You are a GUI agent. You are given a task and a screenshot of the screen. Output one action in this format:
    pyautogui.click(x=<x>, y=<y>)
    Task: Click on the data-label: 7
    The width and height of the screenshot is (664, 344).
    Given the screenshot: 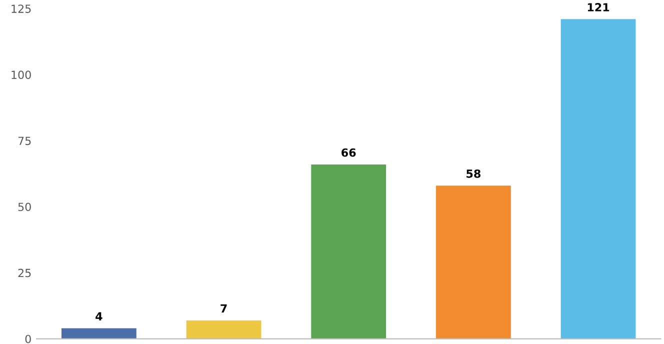 What is the action you would take?
    pyautogui.click(x=223, y=308)
    